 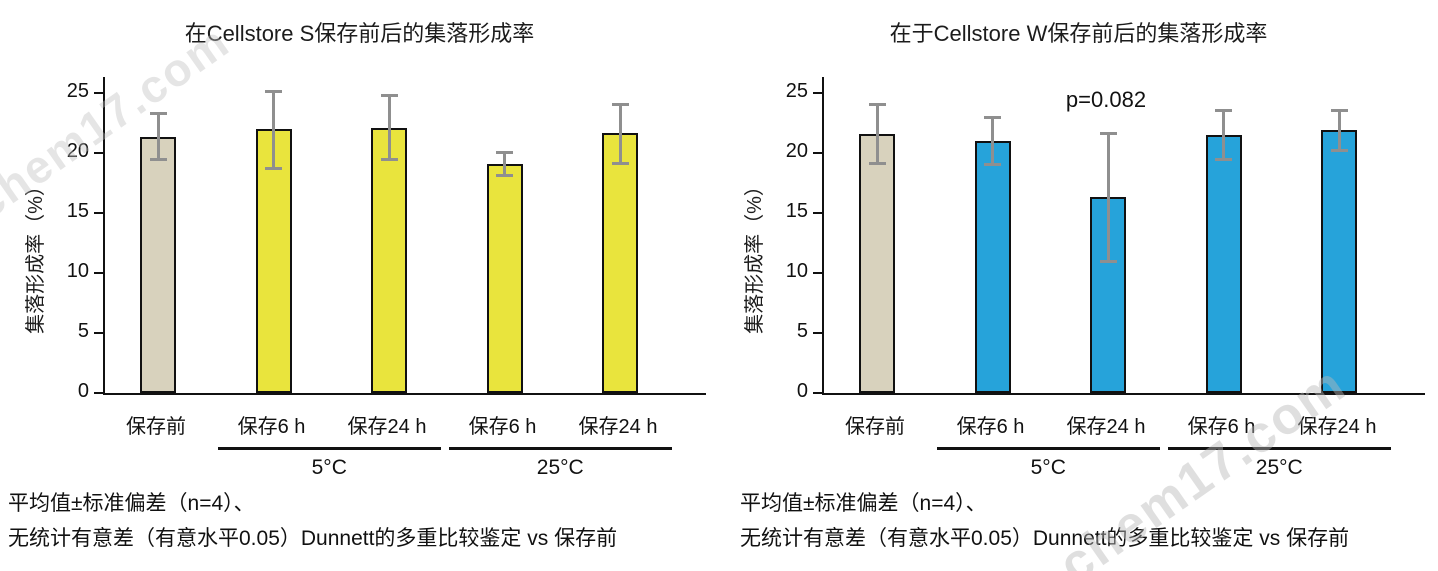 I want to click on chart-title: 在Cellstore S保存前后的集落形成率, so click(x=359, y=33).